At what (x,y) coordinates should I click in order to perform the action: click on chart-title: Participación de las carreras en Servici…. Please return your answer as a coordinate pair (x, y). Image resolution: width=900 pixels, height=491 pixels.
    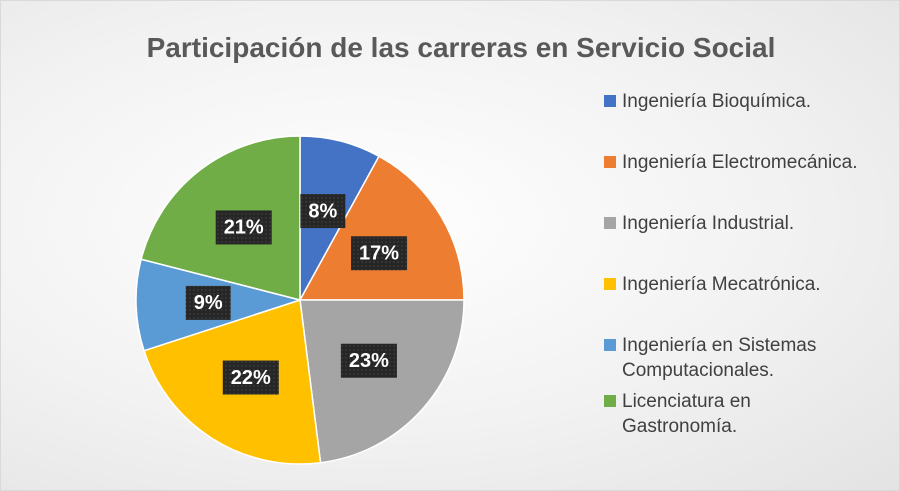
    Looking at the image, I should click on (461, 47).